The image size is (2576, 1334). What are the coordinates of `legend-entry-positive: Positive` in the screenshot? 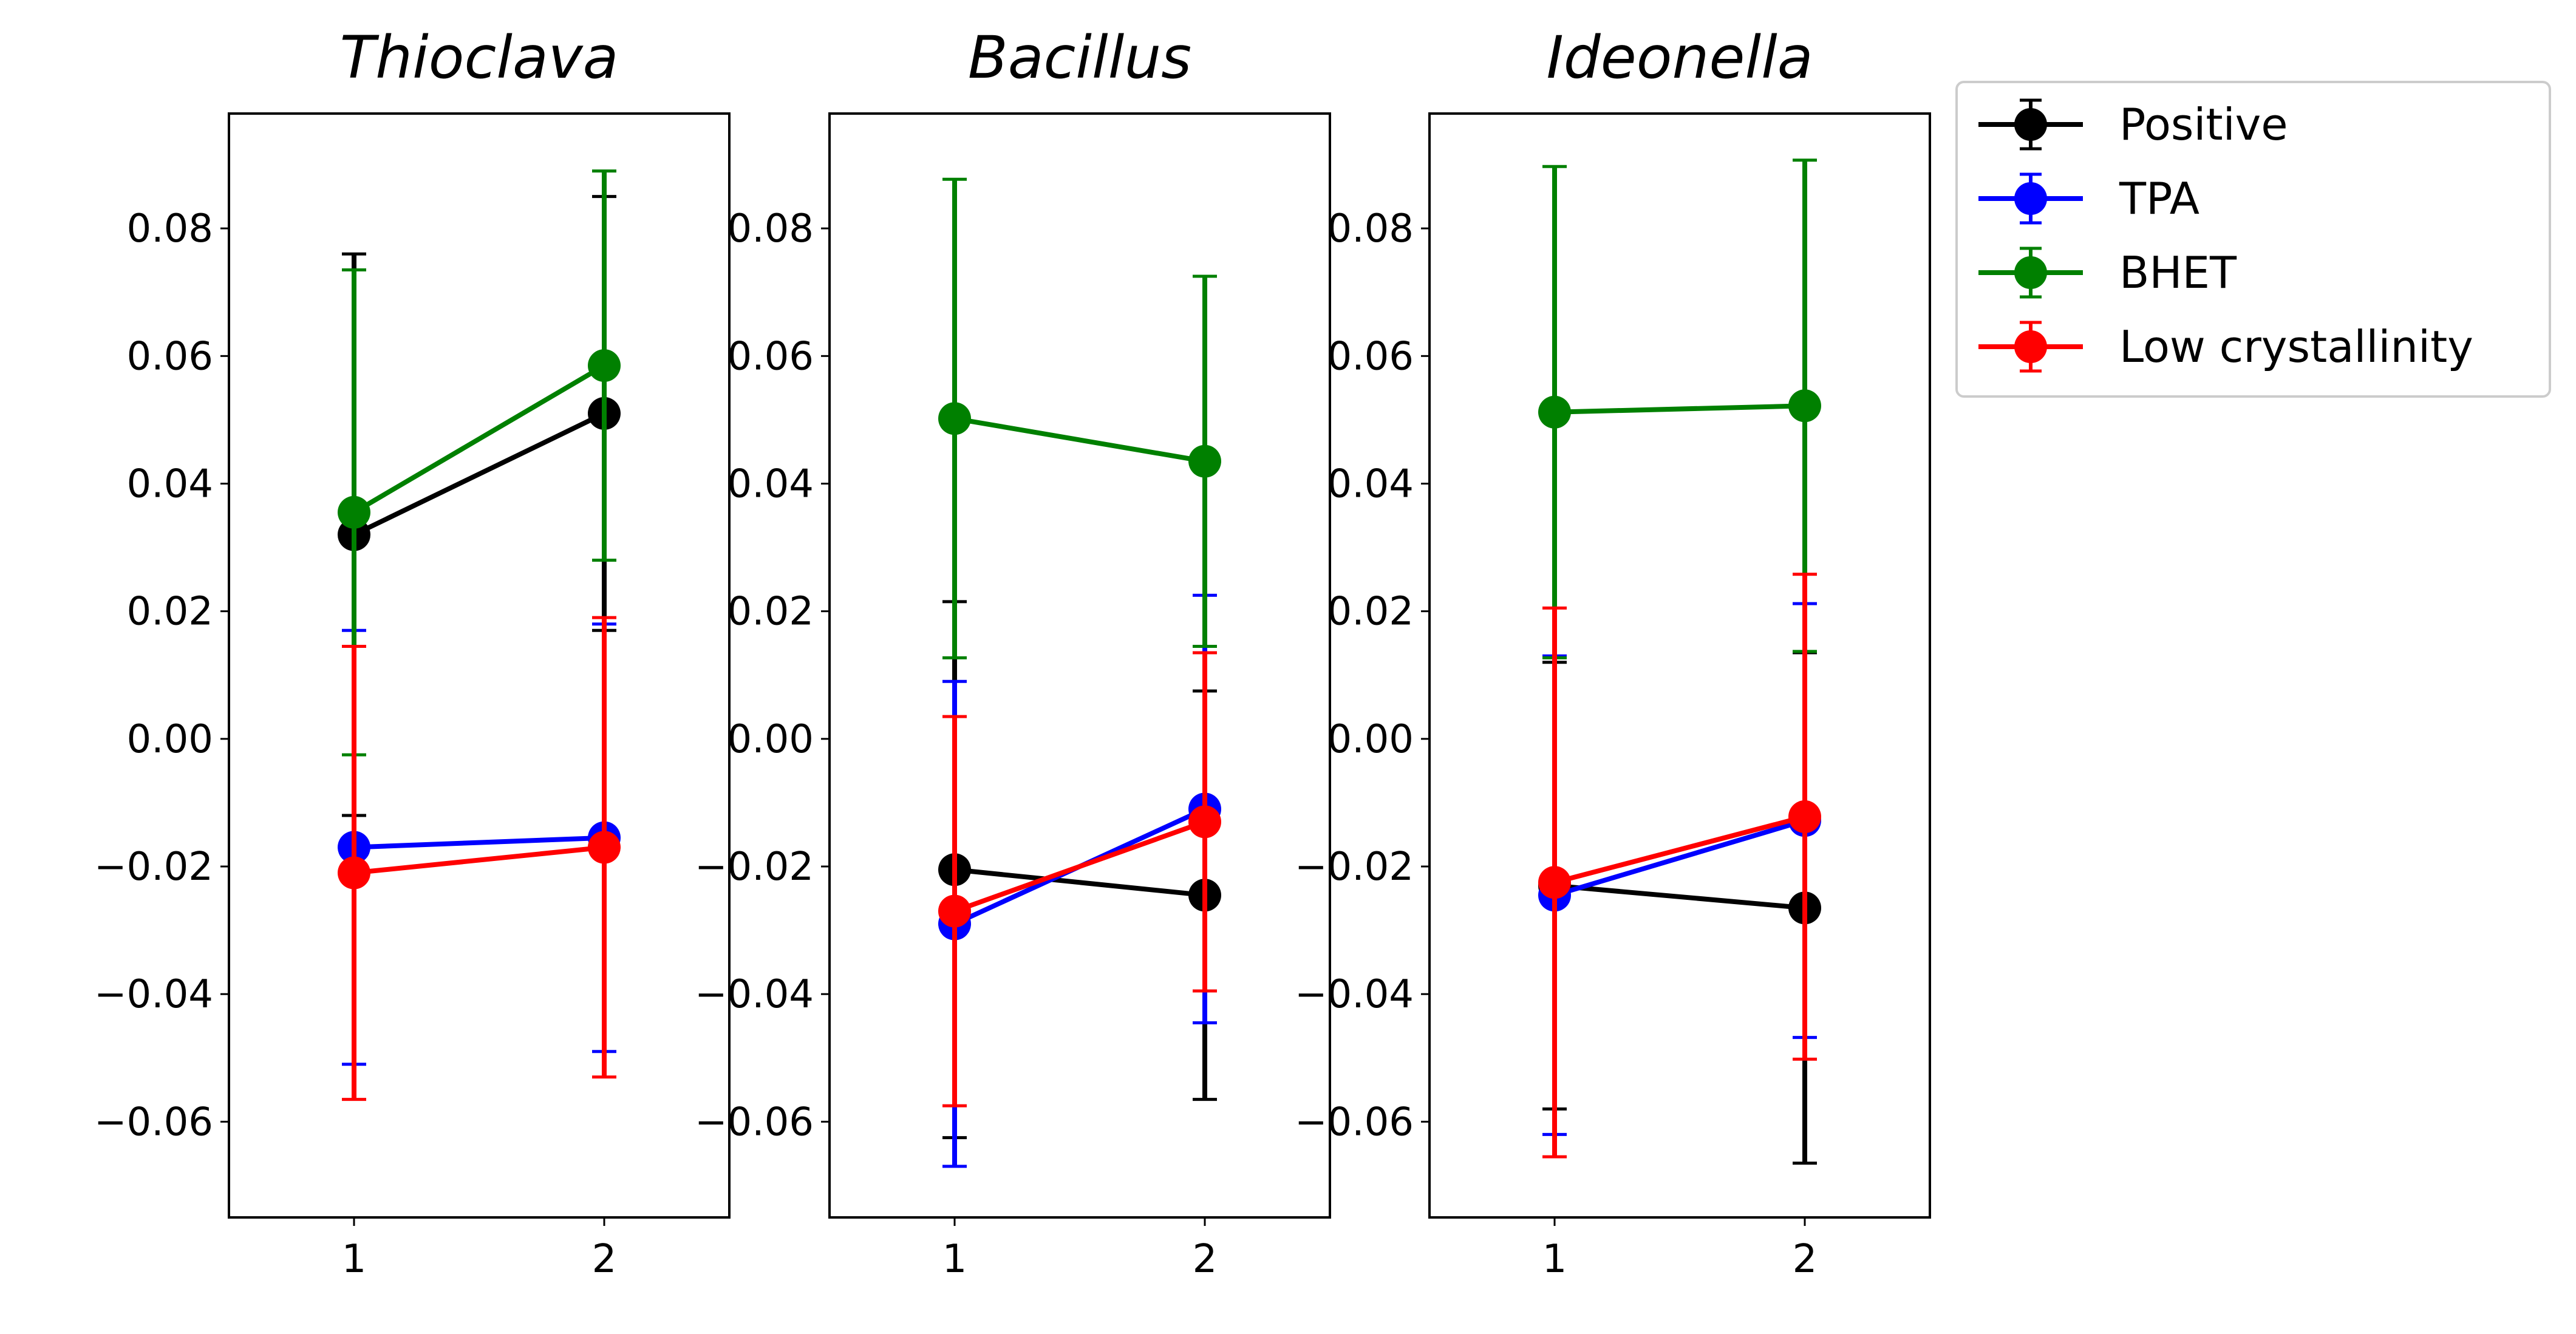 It's located at (2133, 124).